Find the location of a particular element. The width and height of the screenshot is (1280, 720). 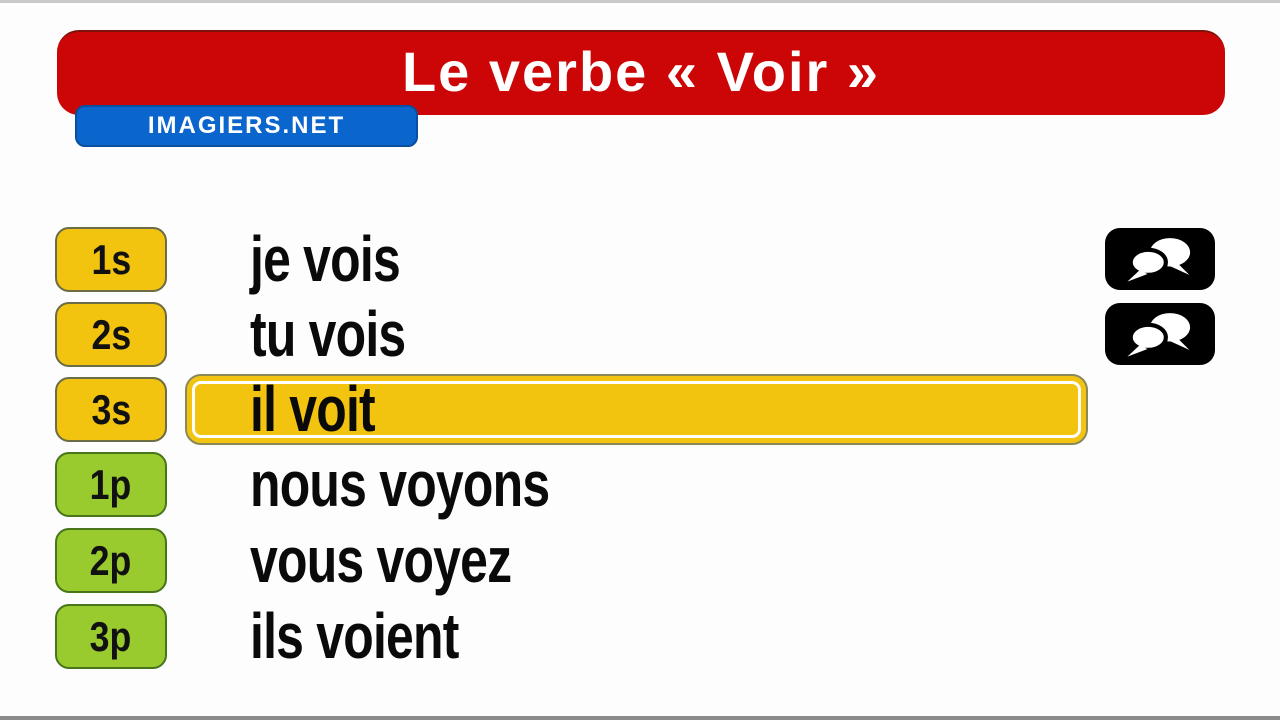

person-badge: 1p is located at coordinates (111, 484).